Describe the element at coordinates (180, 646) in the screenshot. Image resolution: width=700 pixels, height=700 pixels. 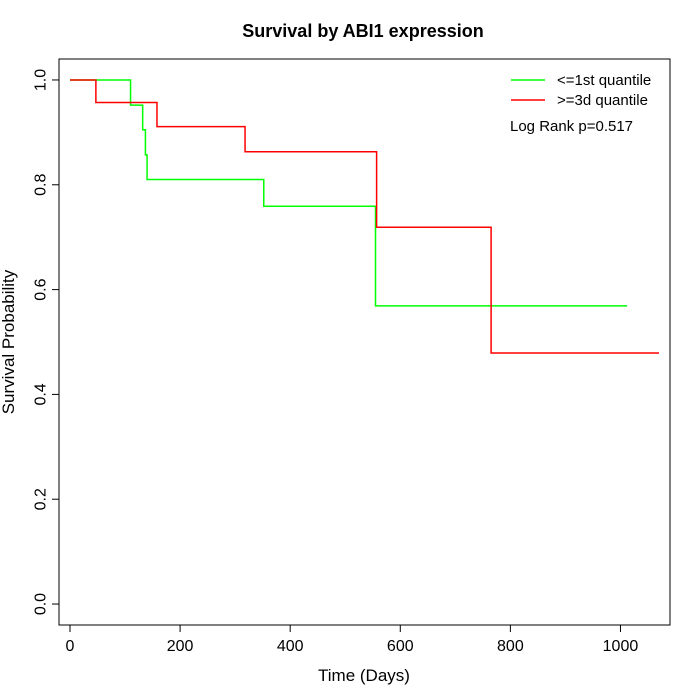
I see `x-tick-label: 200` at that location.